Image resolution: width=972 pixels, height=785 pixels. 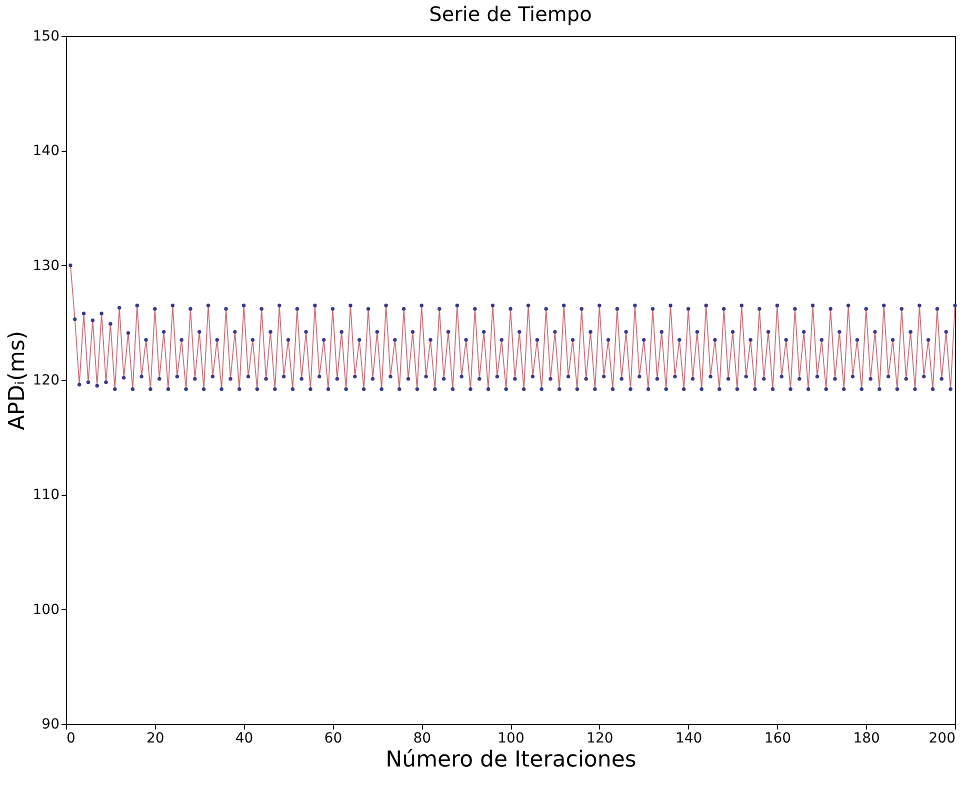 I want to click on x-tick-label: 60, so click(x=333, y=738).